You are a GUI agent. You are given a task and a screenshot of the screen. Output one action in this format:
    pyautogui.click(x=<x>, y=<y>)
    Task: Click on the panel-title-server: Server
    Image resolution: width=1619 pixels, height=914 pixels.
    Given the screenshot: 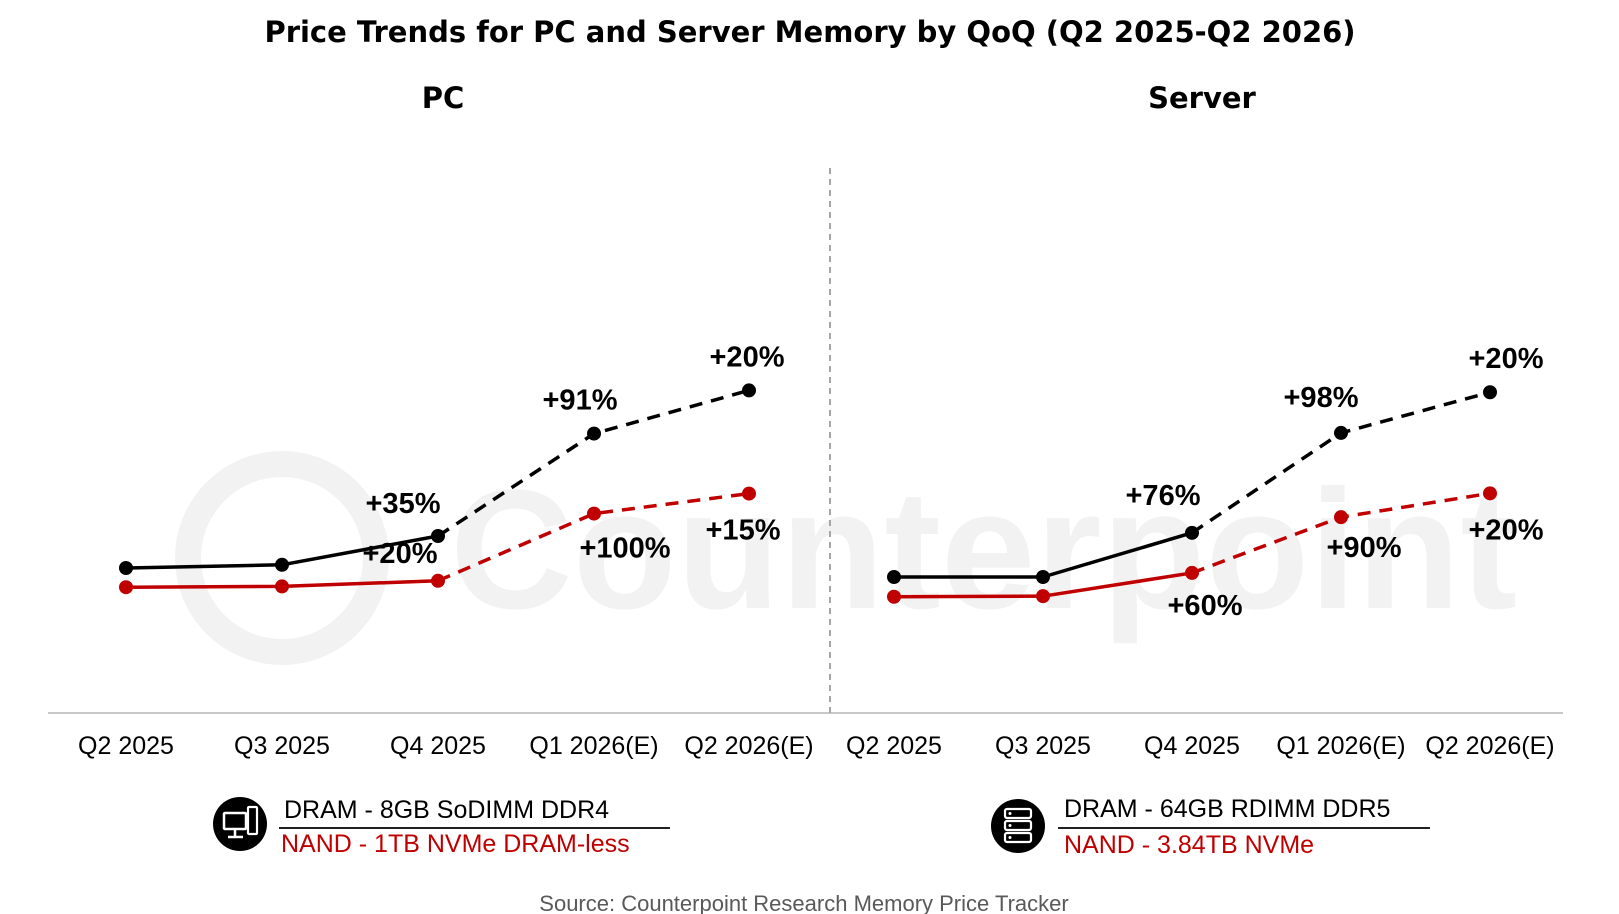 What is the action you would take?
    pyautogui.click(x=1202, y=98)
    